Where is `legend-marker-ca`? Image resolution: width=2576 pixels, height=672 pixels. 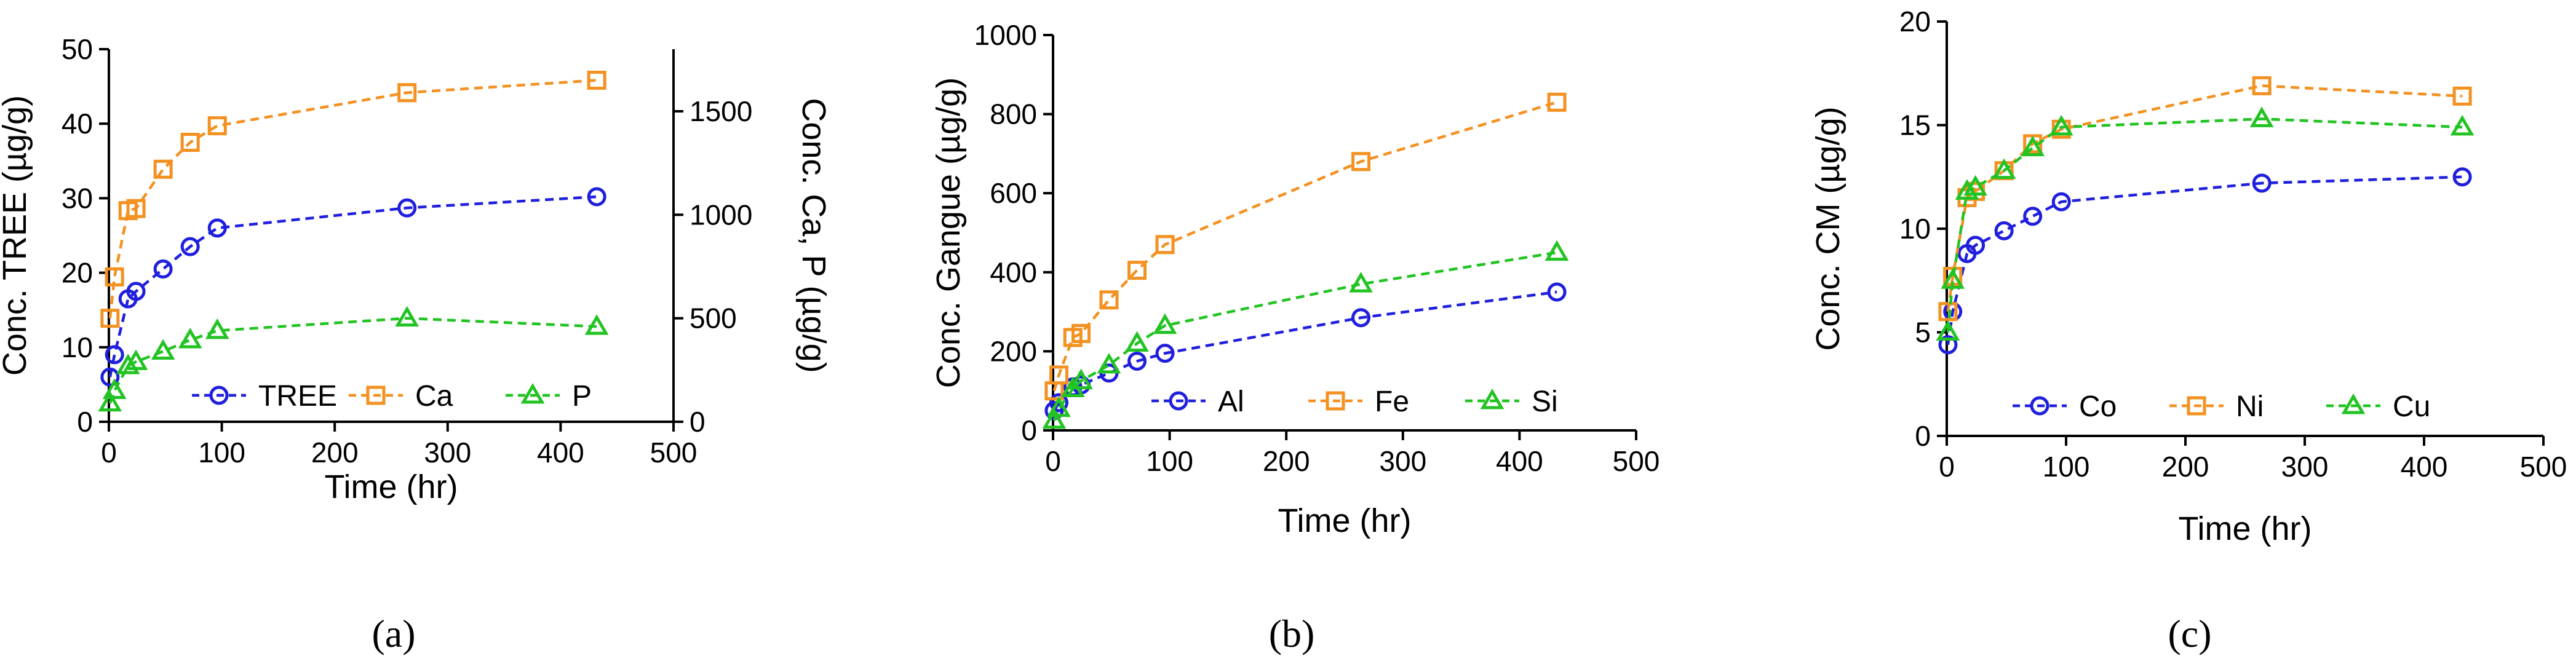 legend-marker-ca is located at coordinates (376, 395).